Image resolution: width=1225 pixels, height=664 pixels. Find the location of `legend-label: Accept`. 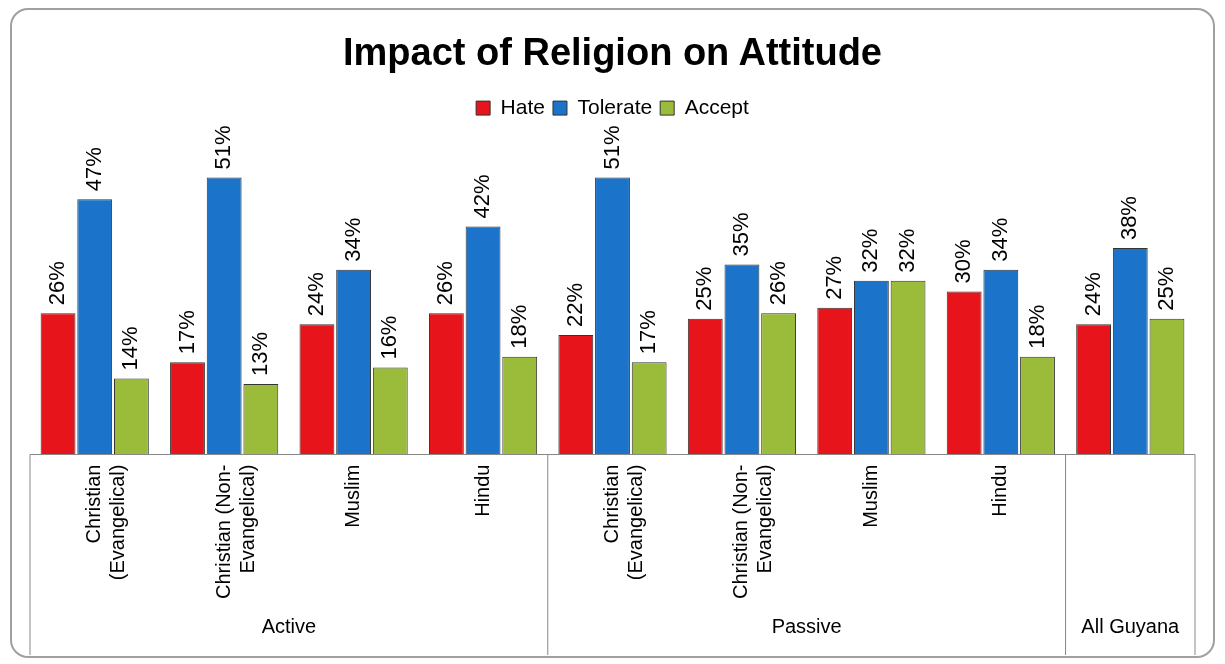

legend-label: Accept is located at coordinates (717, 106).